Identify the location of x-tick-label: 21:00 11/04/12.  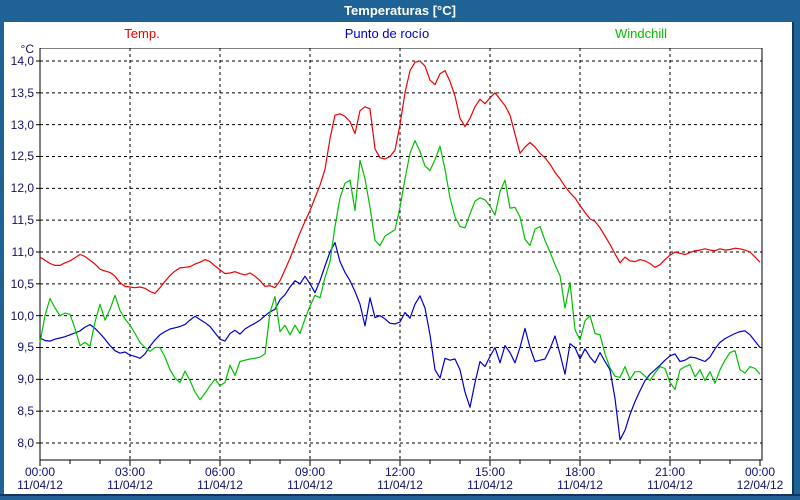
(670, 479).